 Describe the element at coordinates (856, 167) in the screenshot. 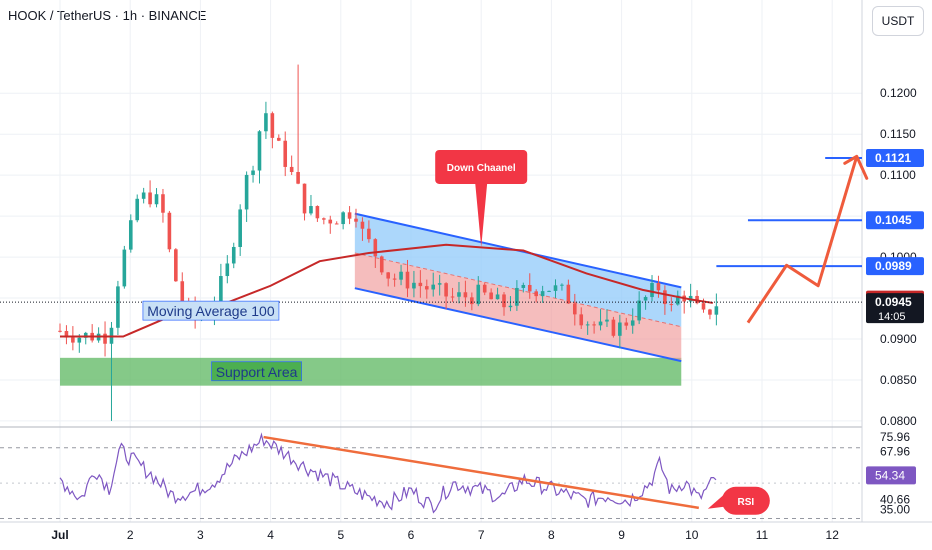

I see `arrow-head` at that location.